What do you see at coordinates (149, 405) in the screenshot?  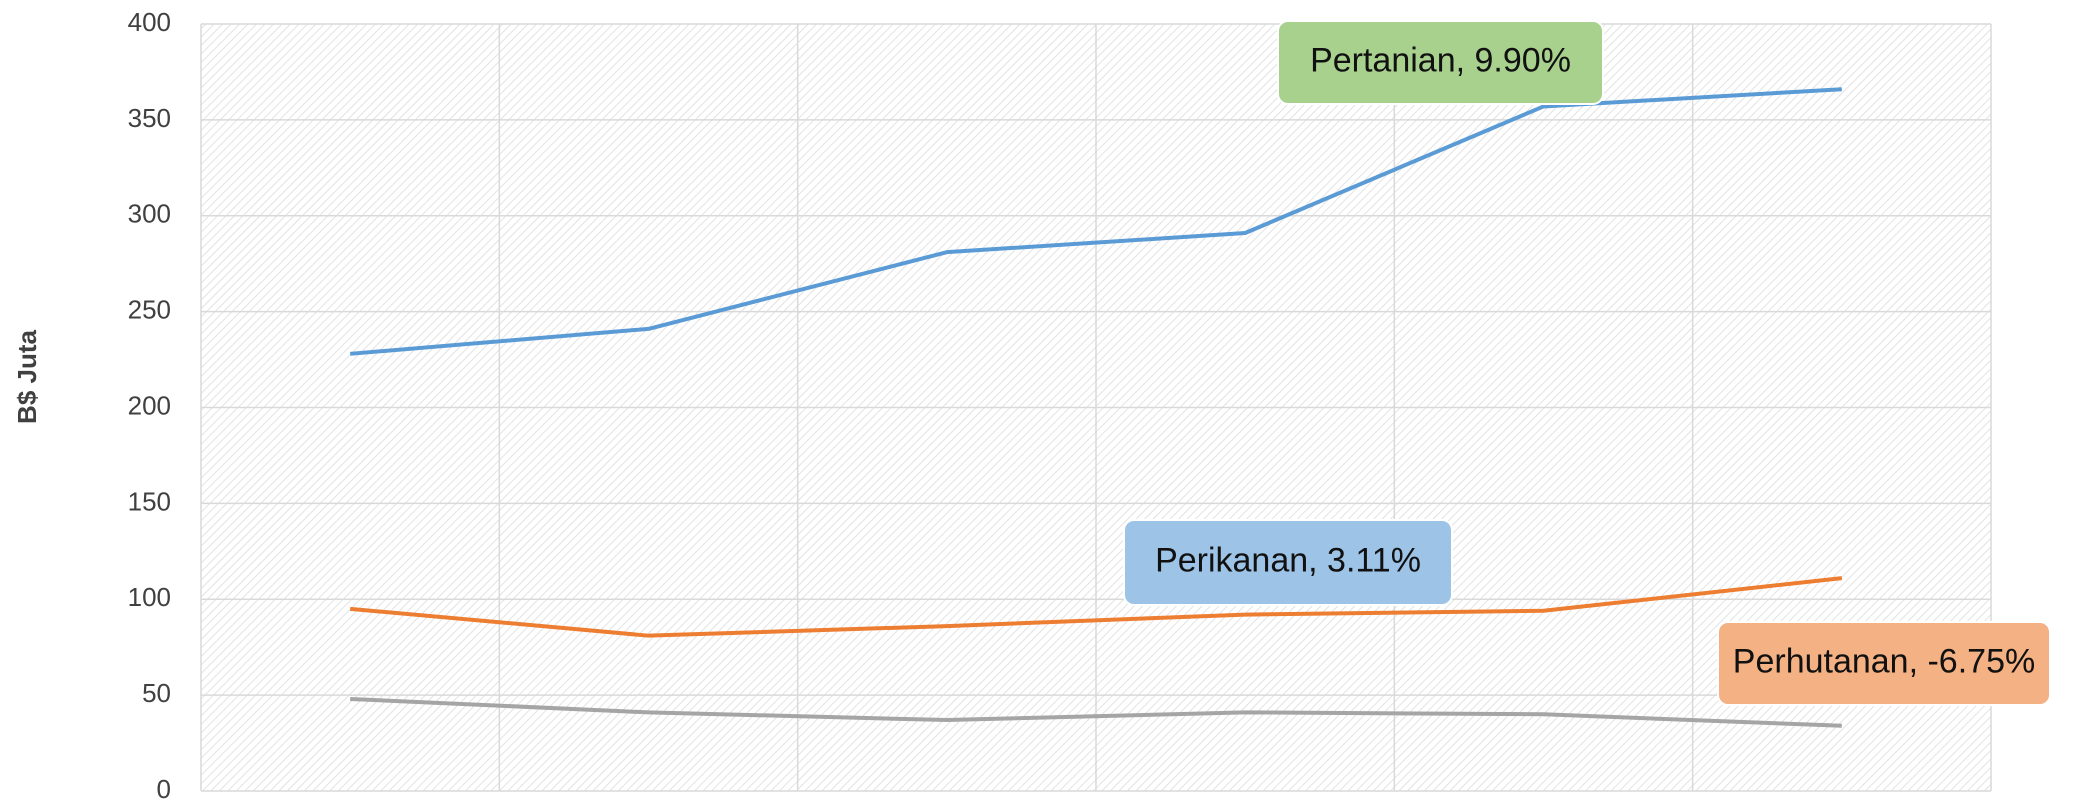 I see `y-tick-label: 200` at bounding box center [149, 405].